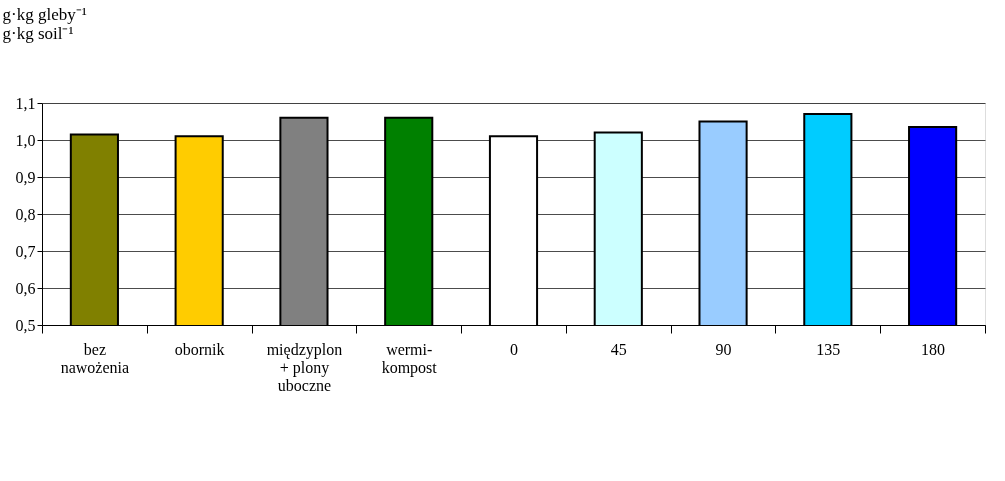 This screenshot has width=1005, height=481. What do you see at coordinates (44, 23) in the screenshot?
I see `y-axis-title: g·kg gleby⁻¹ g·kg soil⁻¹` at bounding box center [44, 23].